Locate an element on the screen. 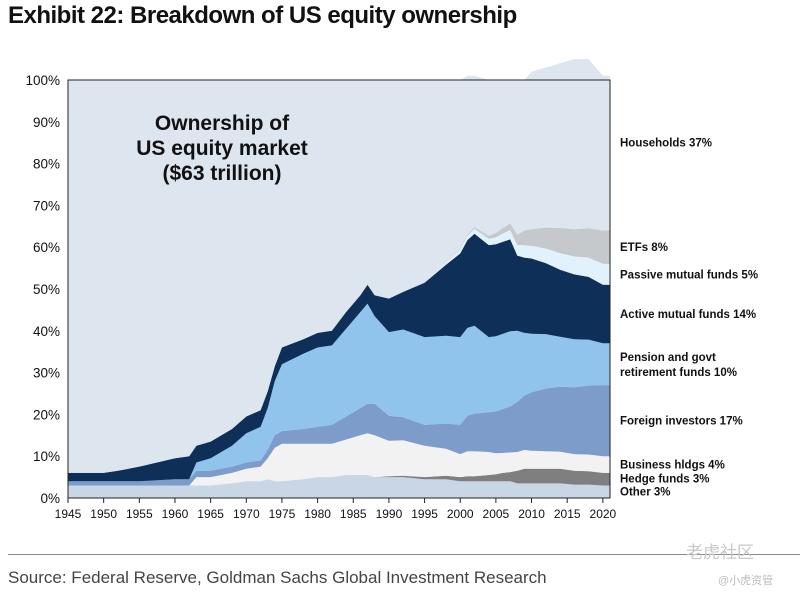 The width and height of the screenshot is (808, 600). area-other is located at coordinates (339, 486).